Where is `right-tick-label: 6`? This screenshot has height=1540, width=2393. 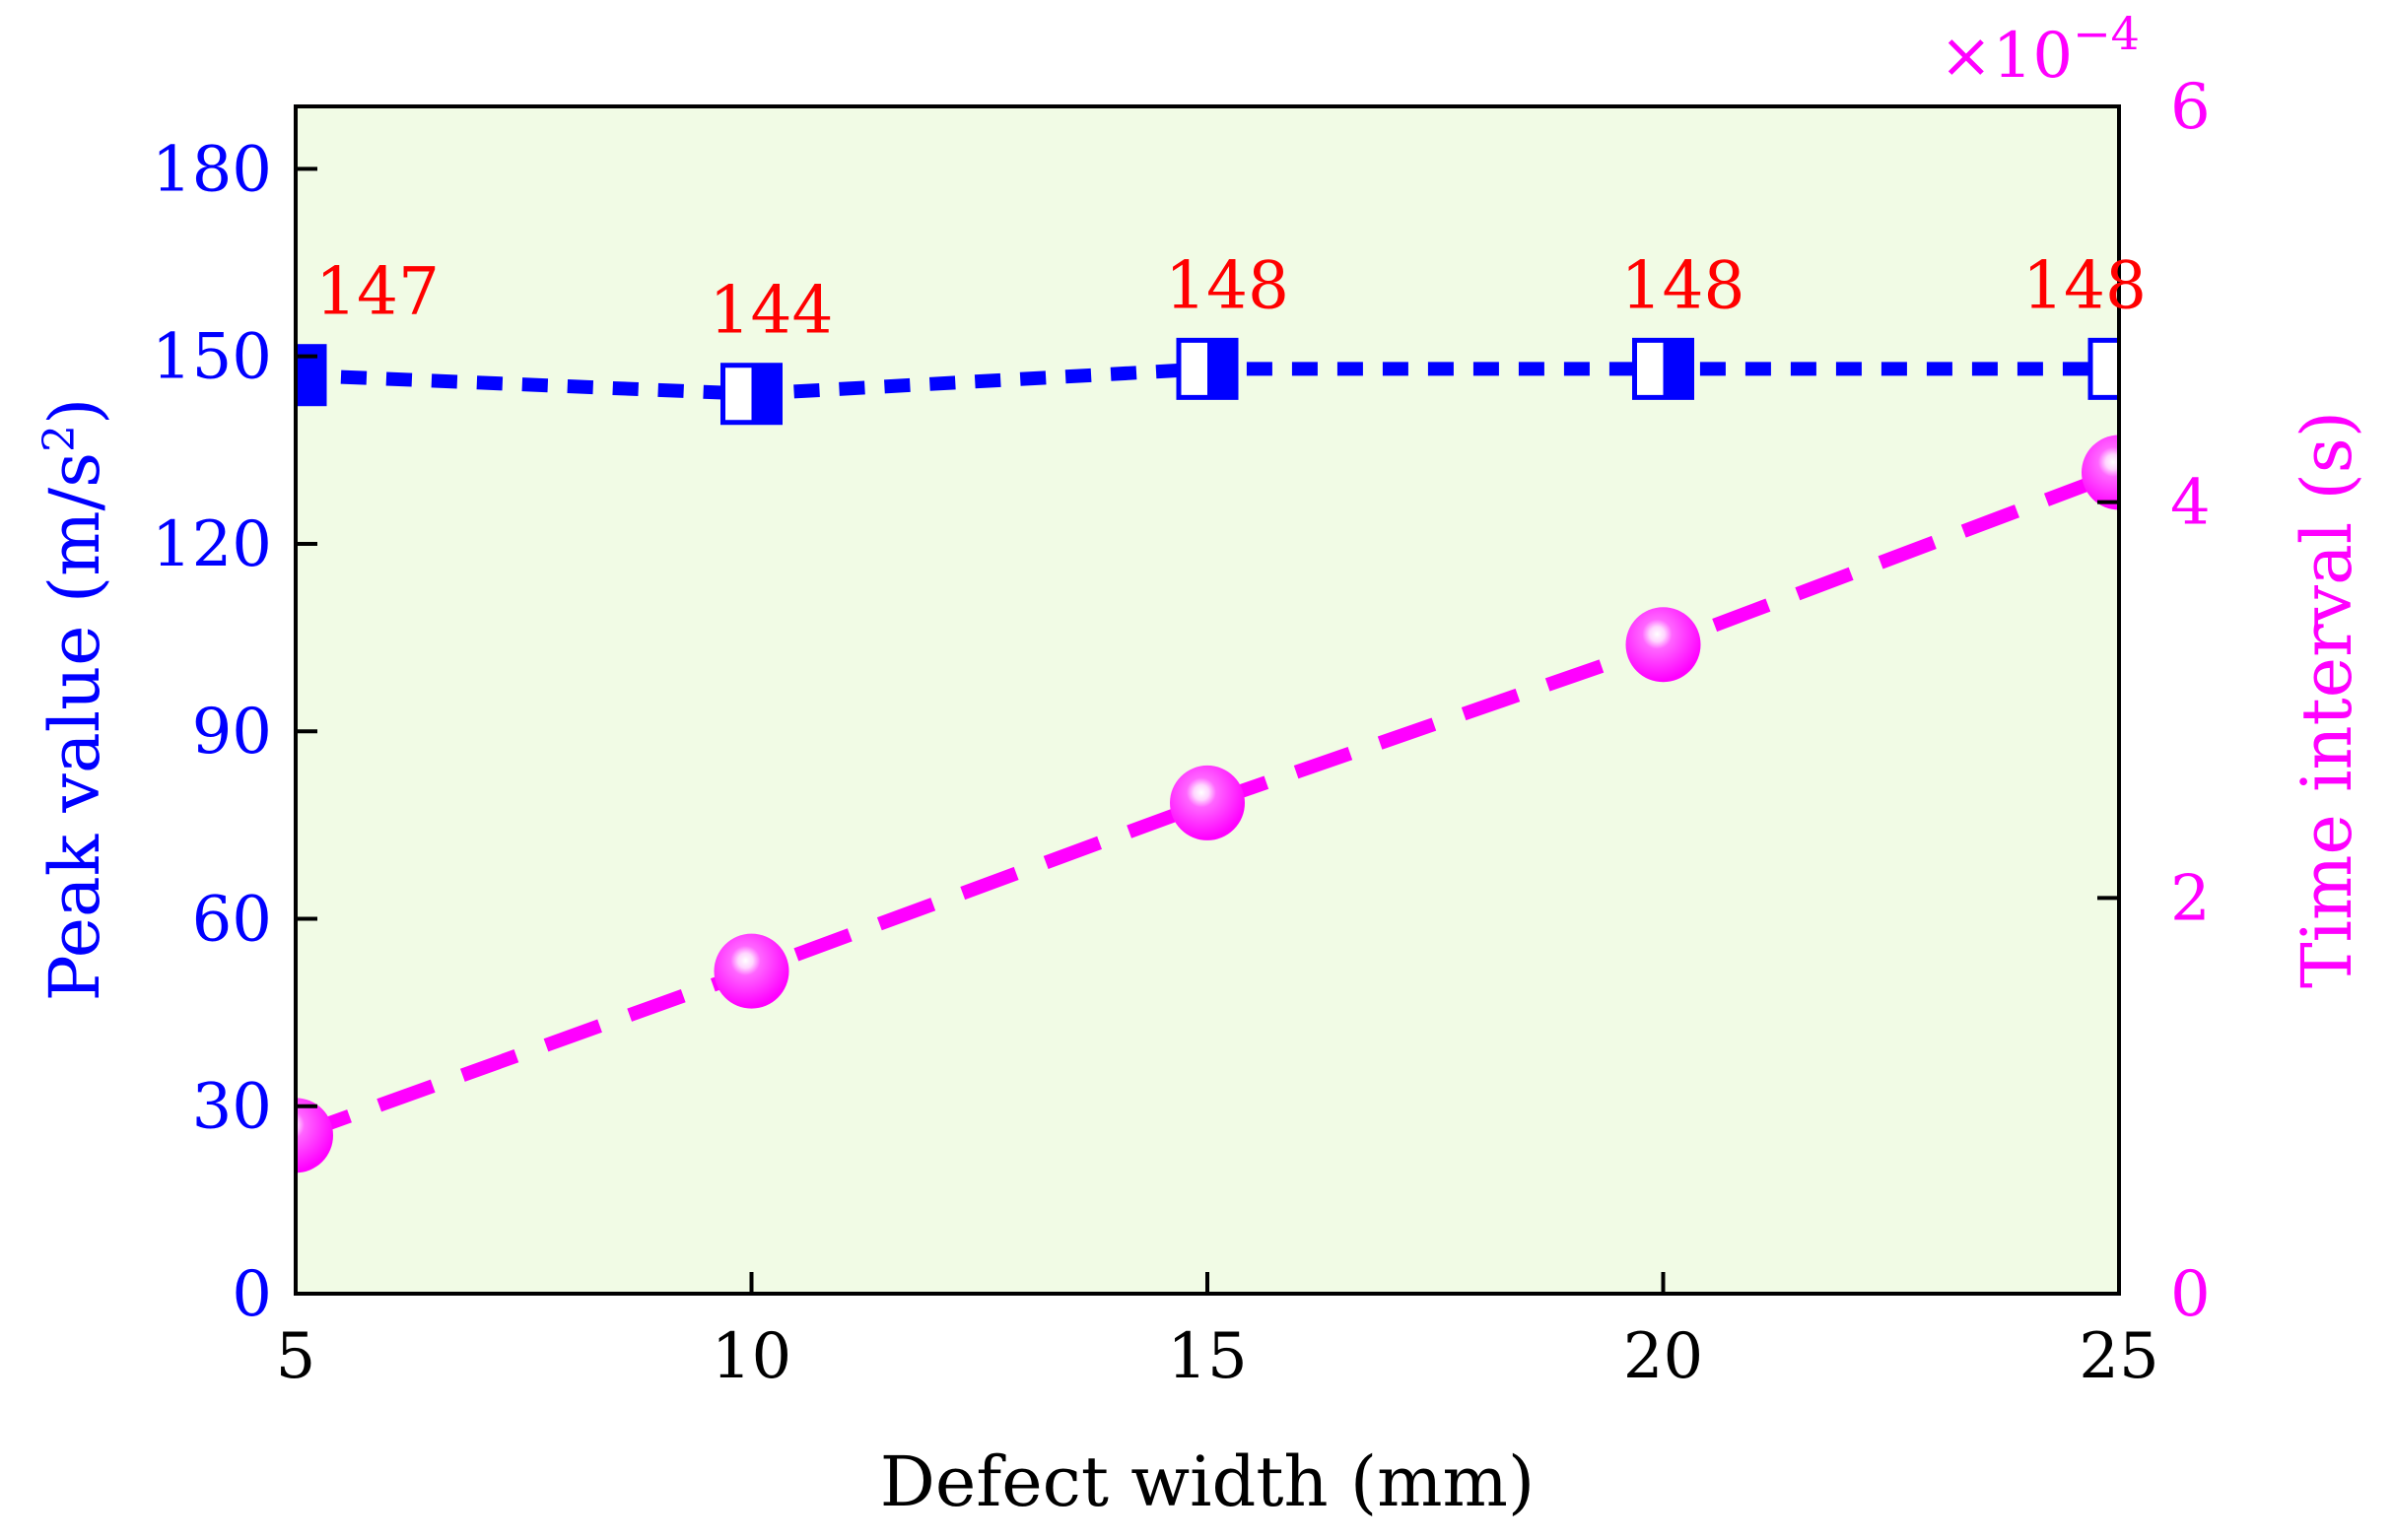
right-tick-label: 6 is located at coordinates (2190, 108).